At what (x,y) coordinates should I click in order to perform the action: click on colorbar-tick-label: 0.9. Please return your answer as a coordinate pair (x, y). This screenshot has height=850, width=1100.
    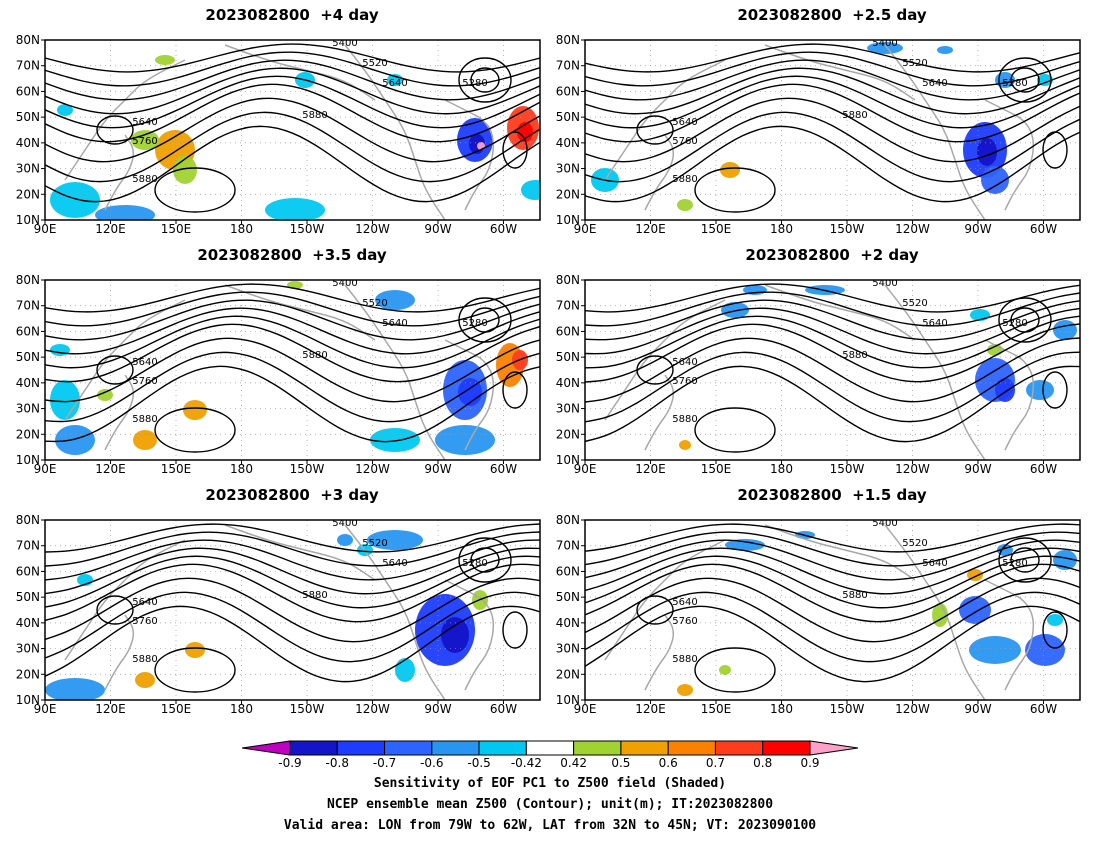
    Looking at the image, I should click on (809, 763).